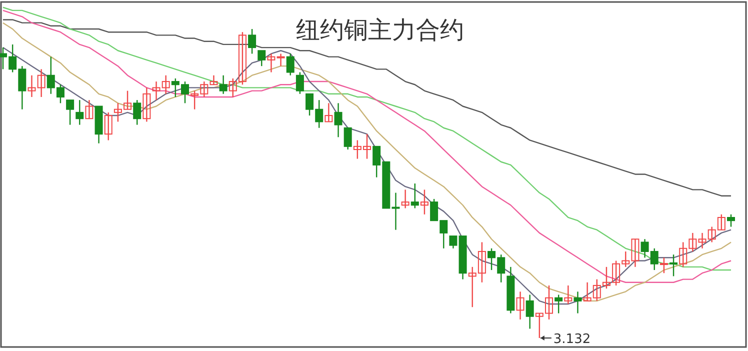 The image size is (748, 351). What do you see at coordinates (380, 30) in the screenshot?
I see `chart-title: 纽约铜主力合约` at bounding box center [380, 30].